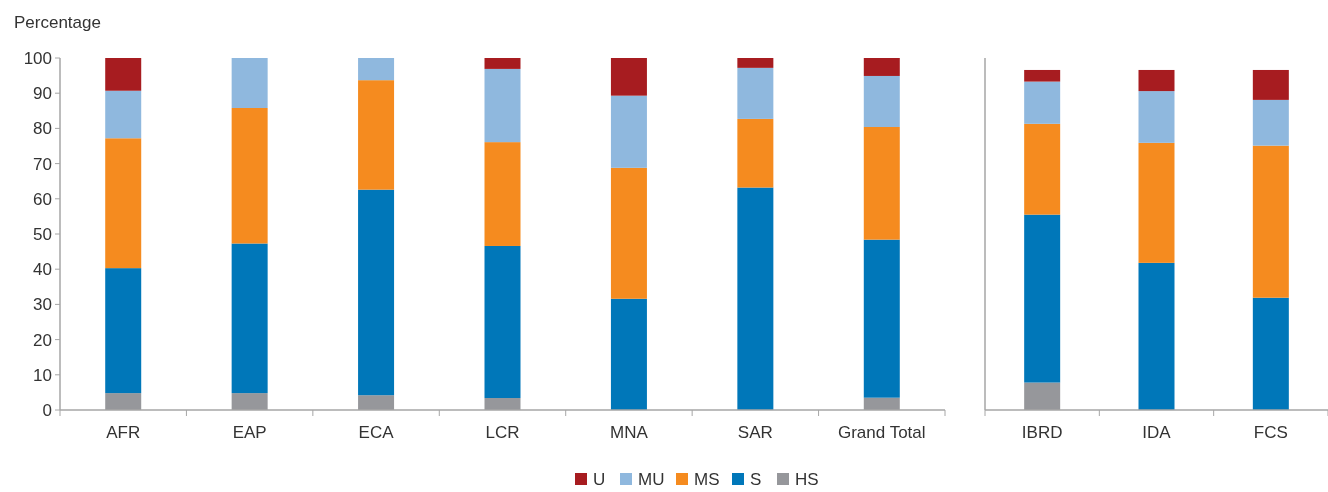  Describe the element at coordinates (42, 199) in the screenshot. I see `y-tick-label: 60` at that location.